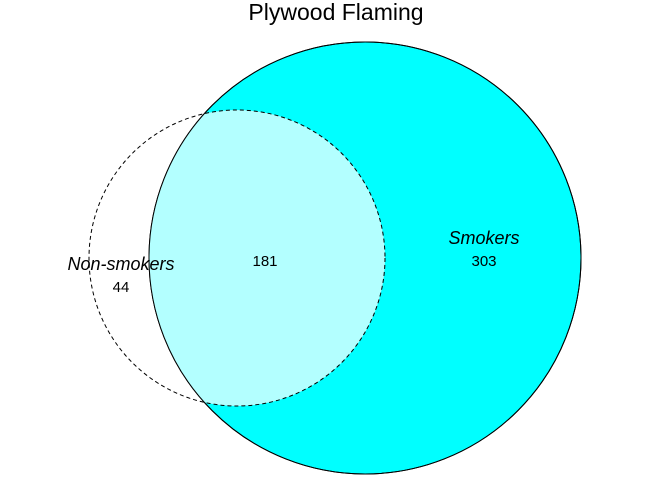  Describe the element at coordinates (121, 287) in the screenshot. I see `non-smokers-only-count: 44` at that location.